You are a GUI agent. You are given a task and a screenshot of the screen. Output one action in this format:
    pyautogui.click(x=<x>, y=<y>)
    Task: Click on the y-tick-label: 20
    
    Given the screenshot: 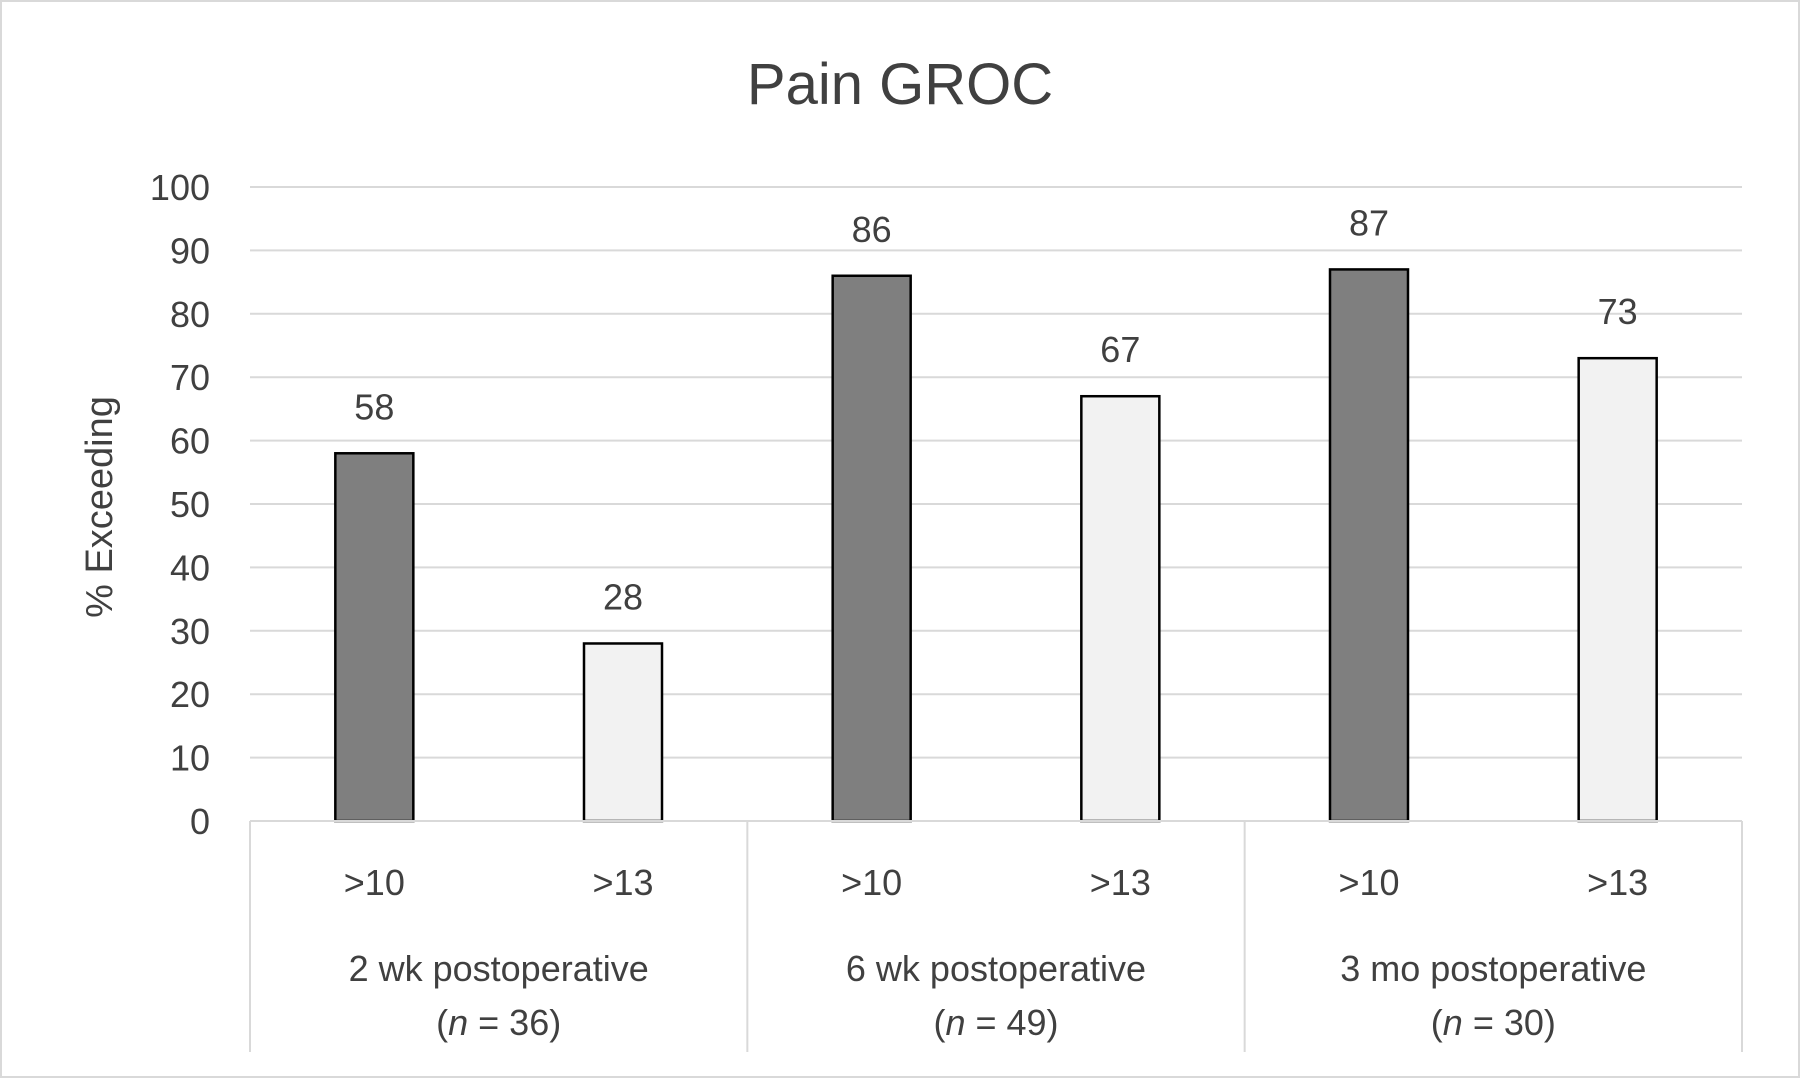 What is the action you would take?
    pyautogui.click(x=190, y=694)
    